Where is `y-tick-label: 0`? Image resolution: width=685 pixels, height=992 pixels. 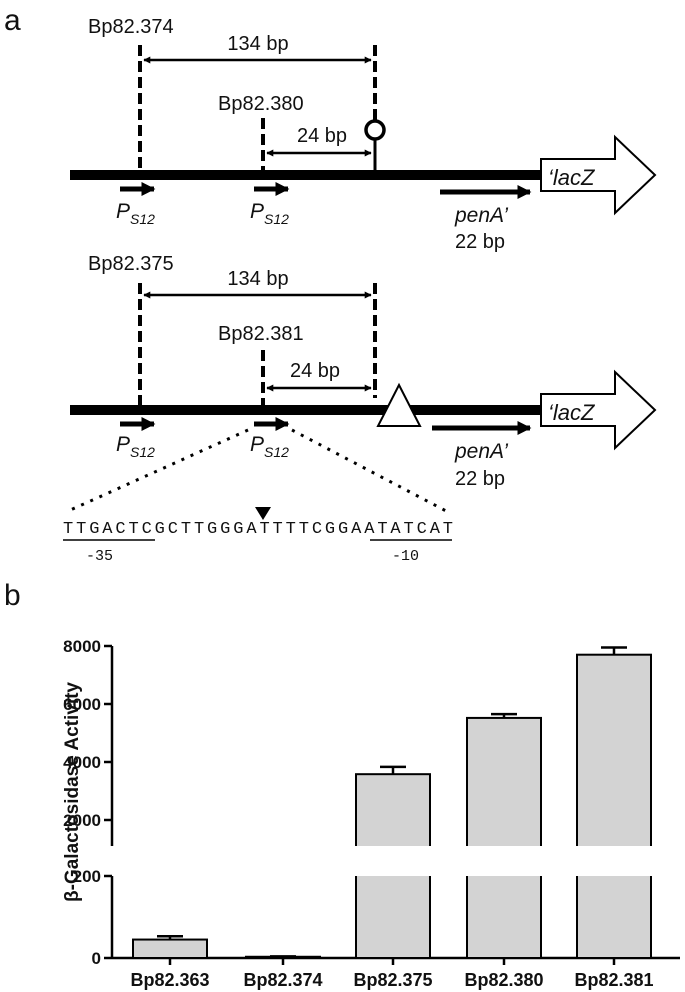 y-tick-label: 0 is located at coordinates (96, 958).